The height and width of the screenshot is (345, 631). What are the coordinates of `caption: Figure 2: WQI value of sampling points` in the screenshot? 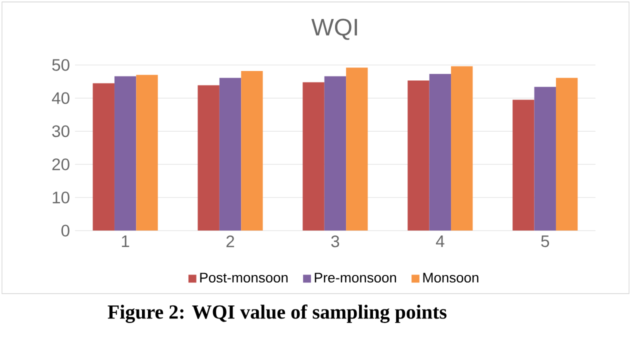 It's located at (277, 313).